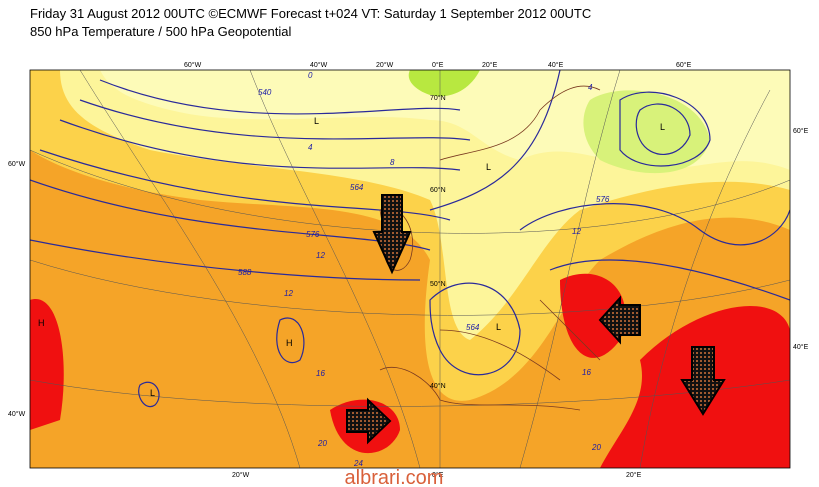 The height and width of the screenshot is (487, 819). I want to click on watermark: albrari.com, so click(394, 477).